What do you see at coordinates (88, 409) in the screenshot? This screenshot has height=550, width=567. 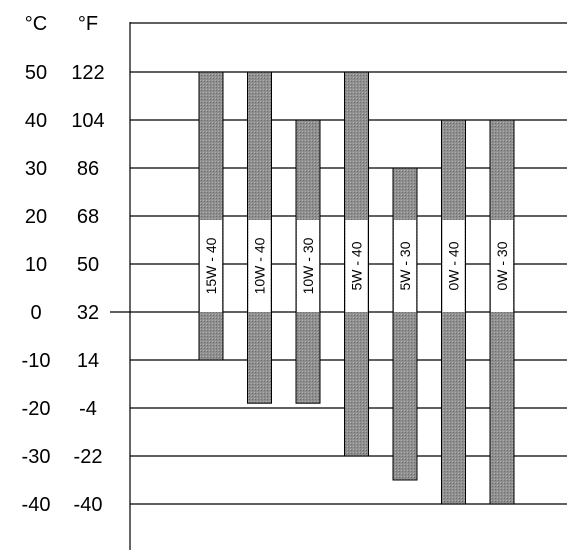 I see `y-tick-label-fahrenheit: -4` at bounding box center [88, 409].